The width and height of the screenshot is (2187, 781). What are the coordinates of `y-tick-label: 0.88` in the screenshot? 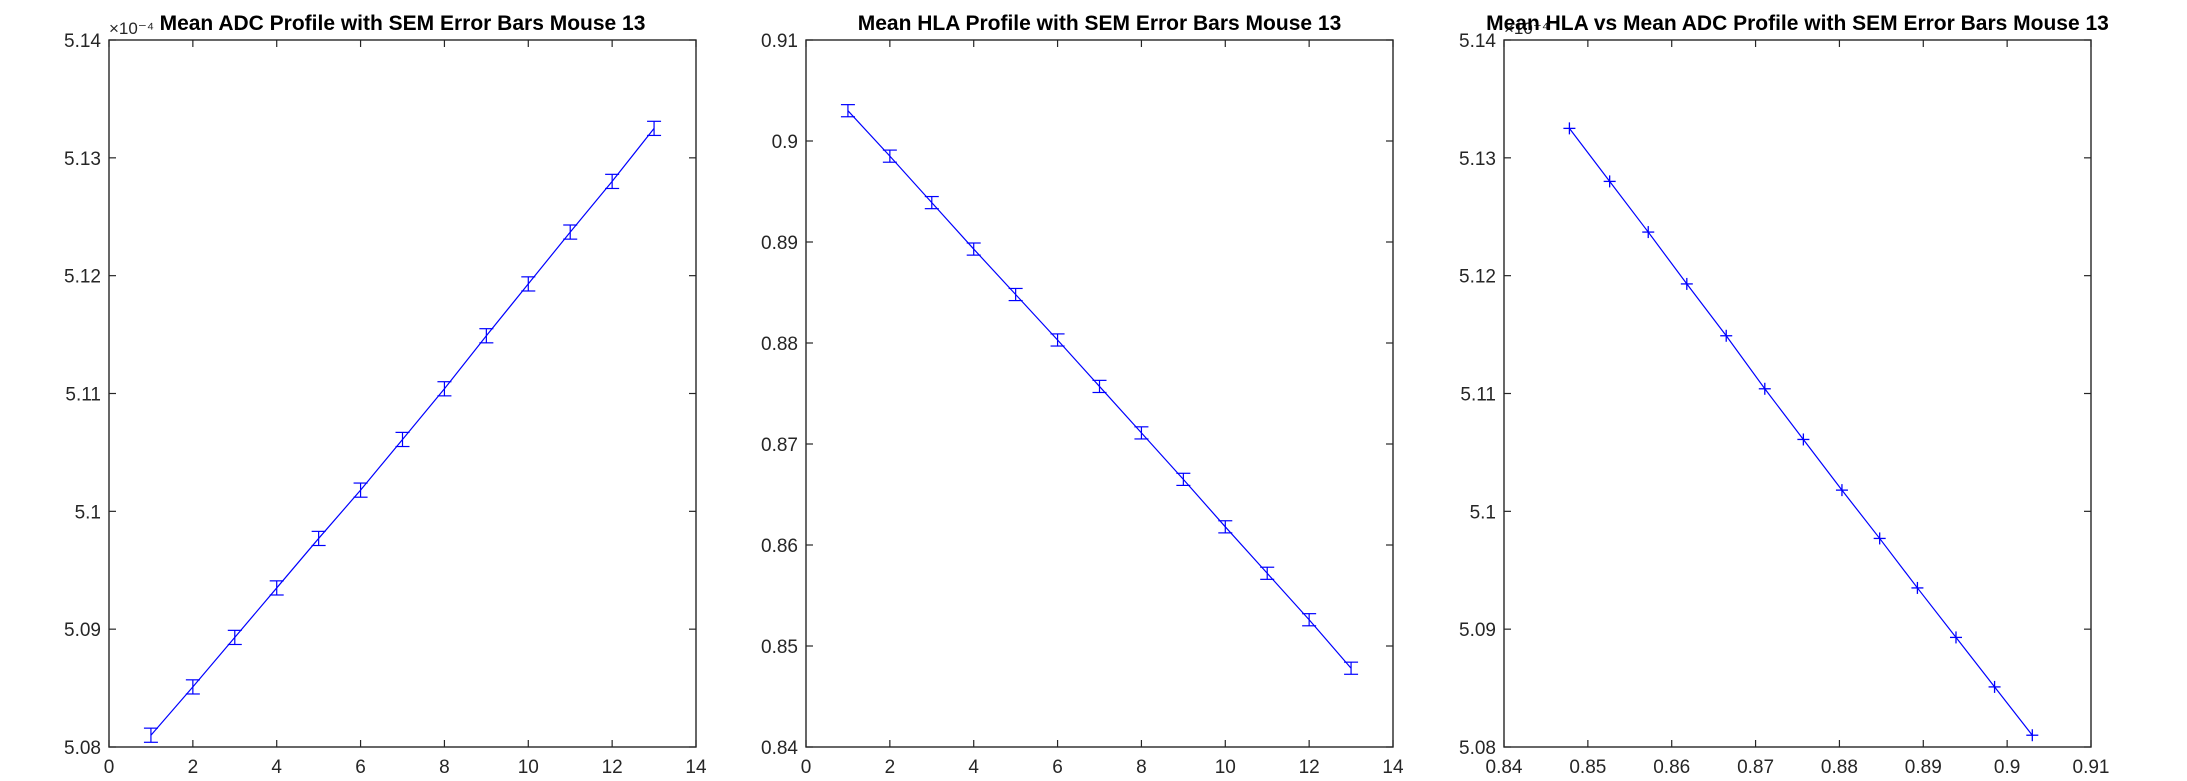 It's located at (779, 344).